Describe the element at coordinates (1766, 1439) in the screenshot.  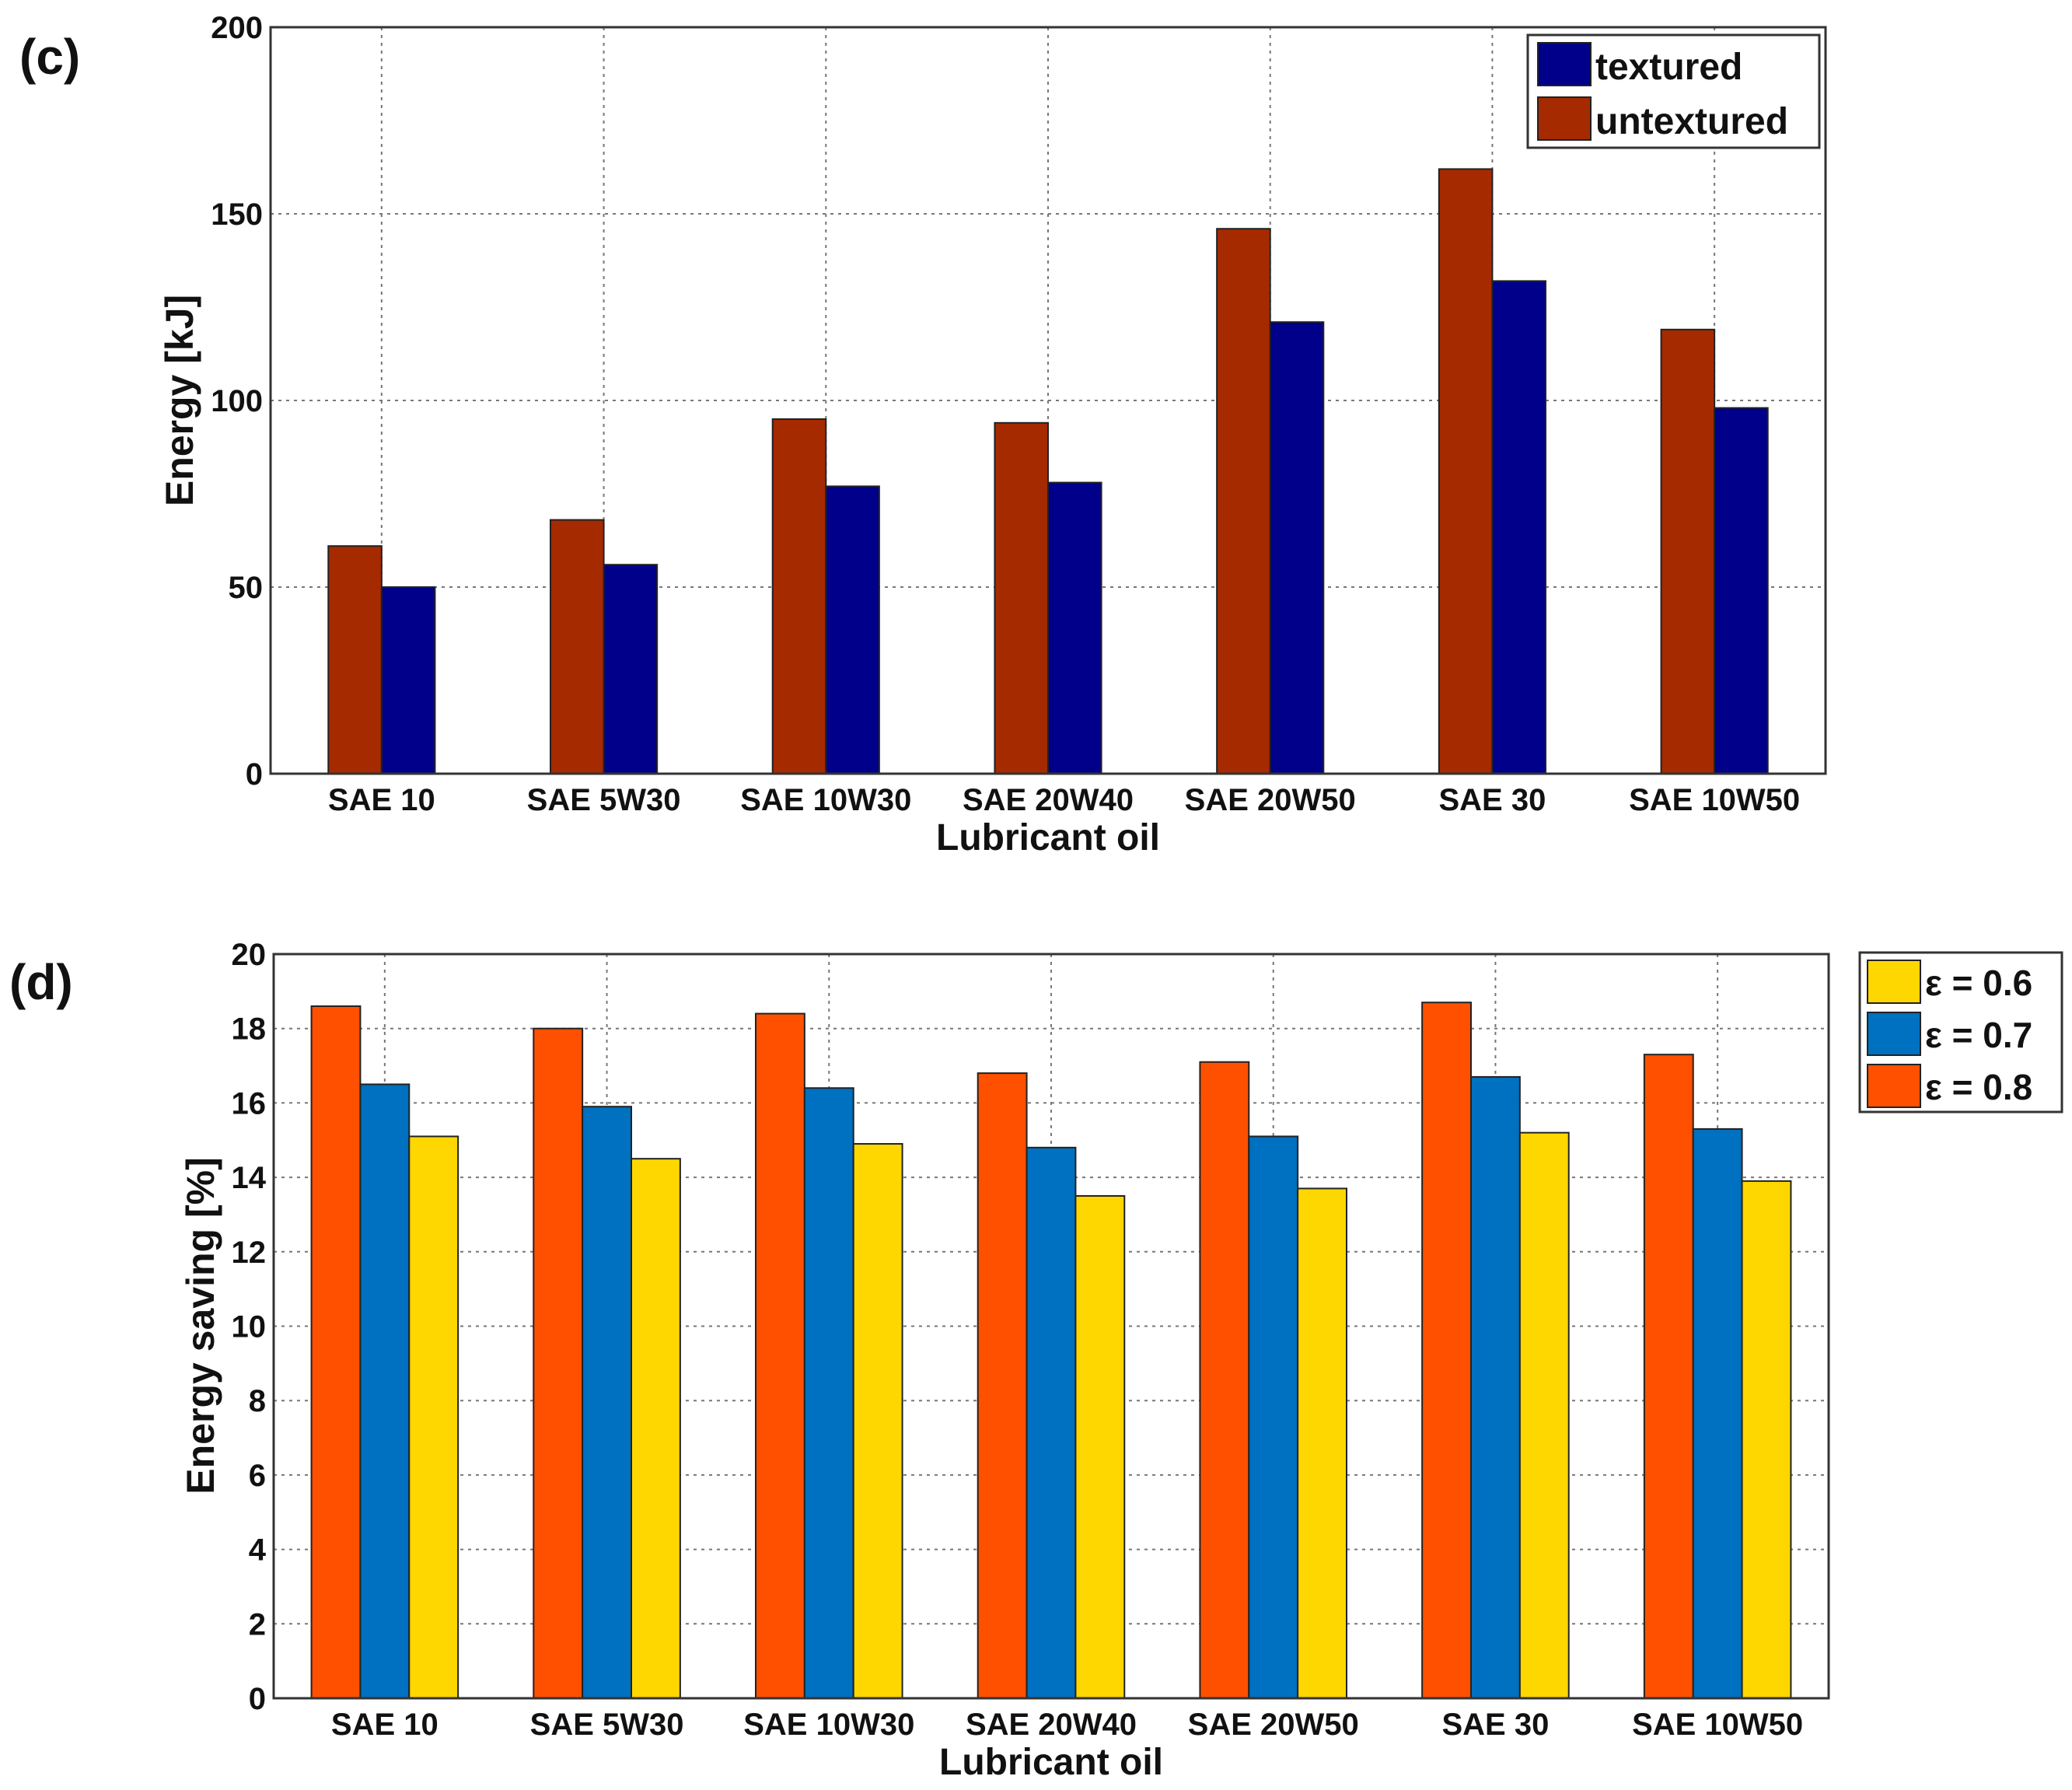
I see `bar-0-6-sae-10w50` at that location.